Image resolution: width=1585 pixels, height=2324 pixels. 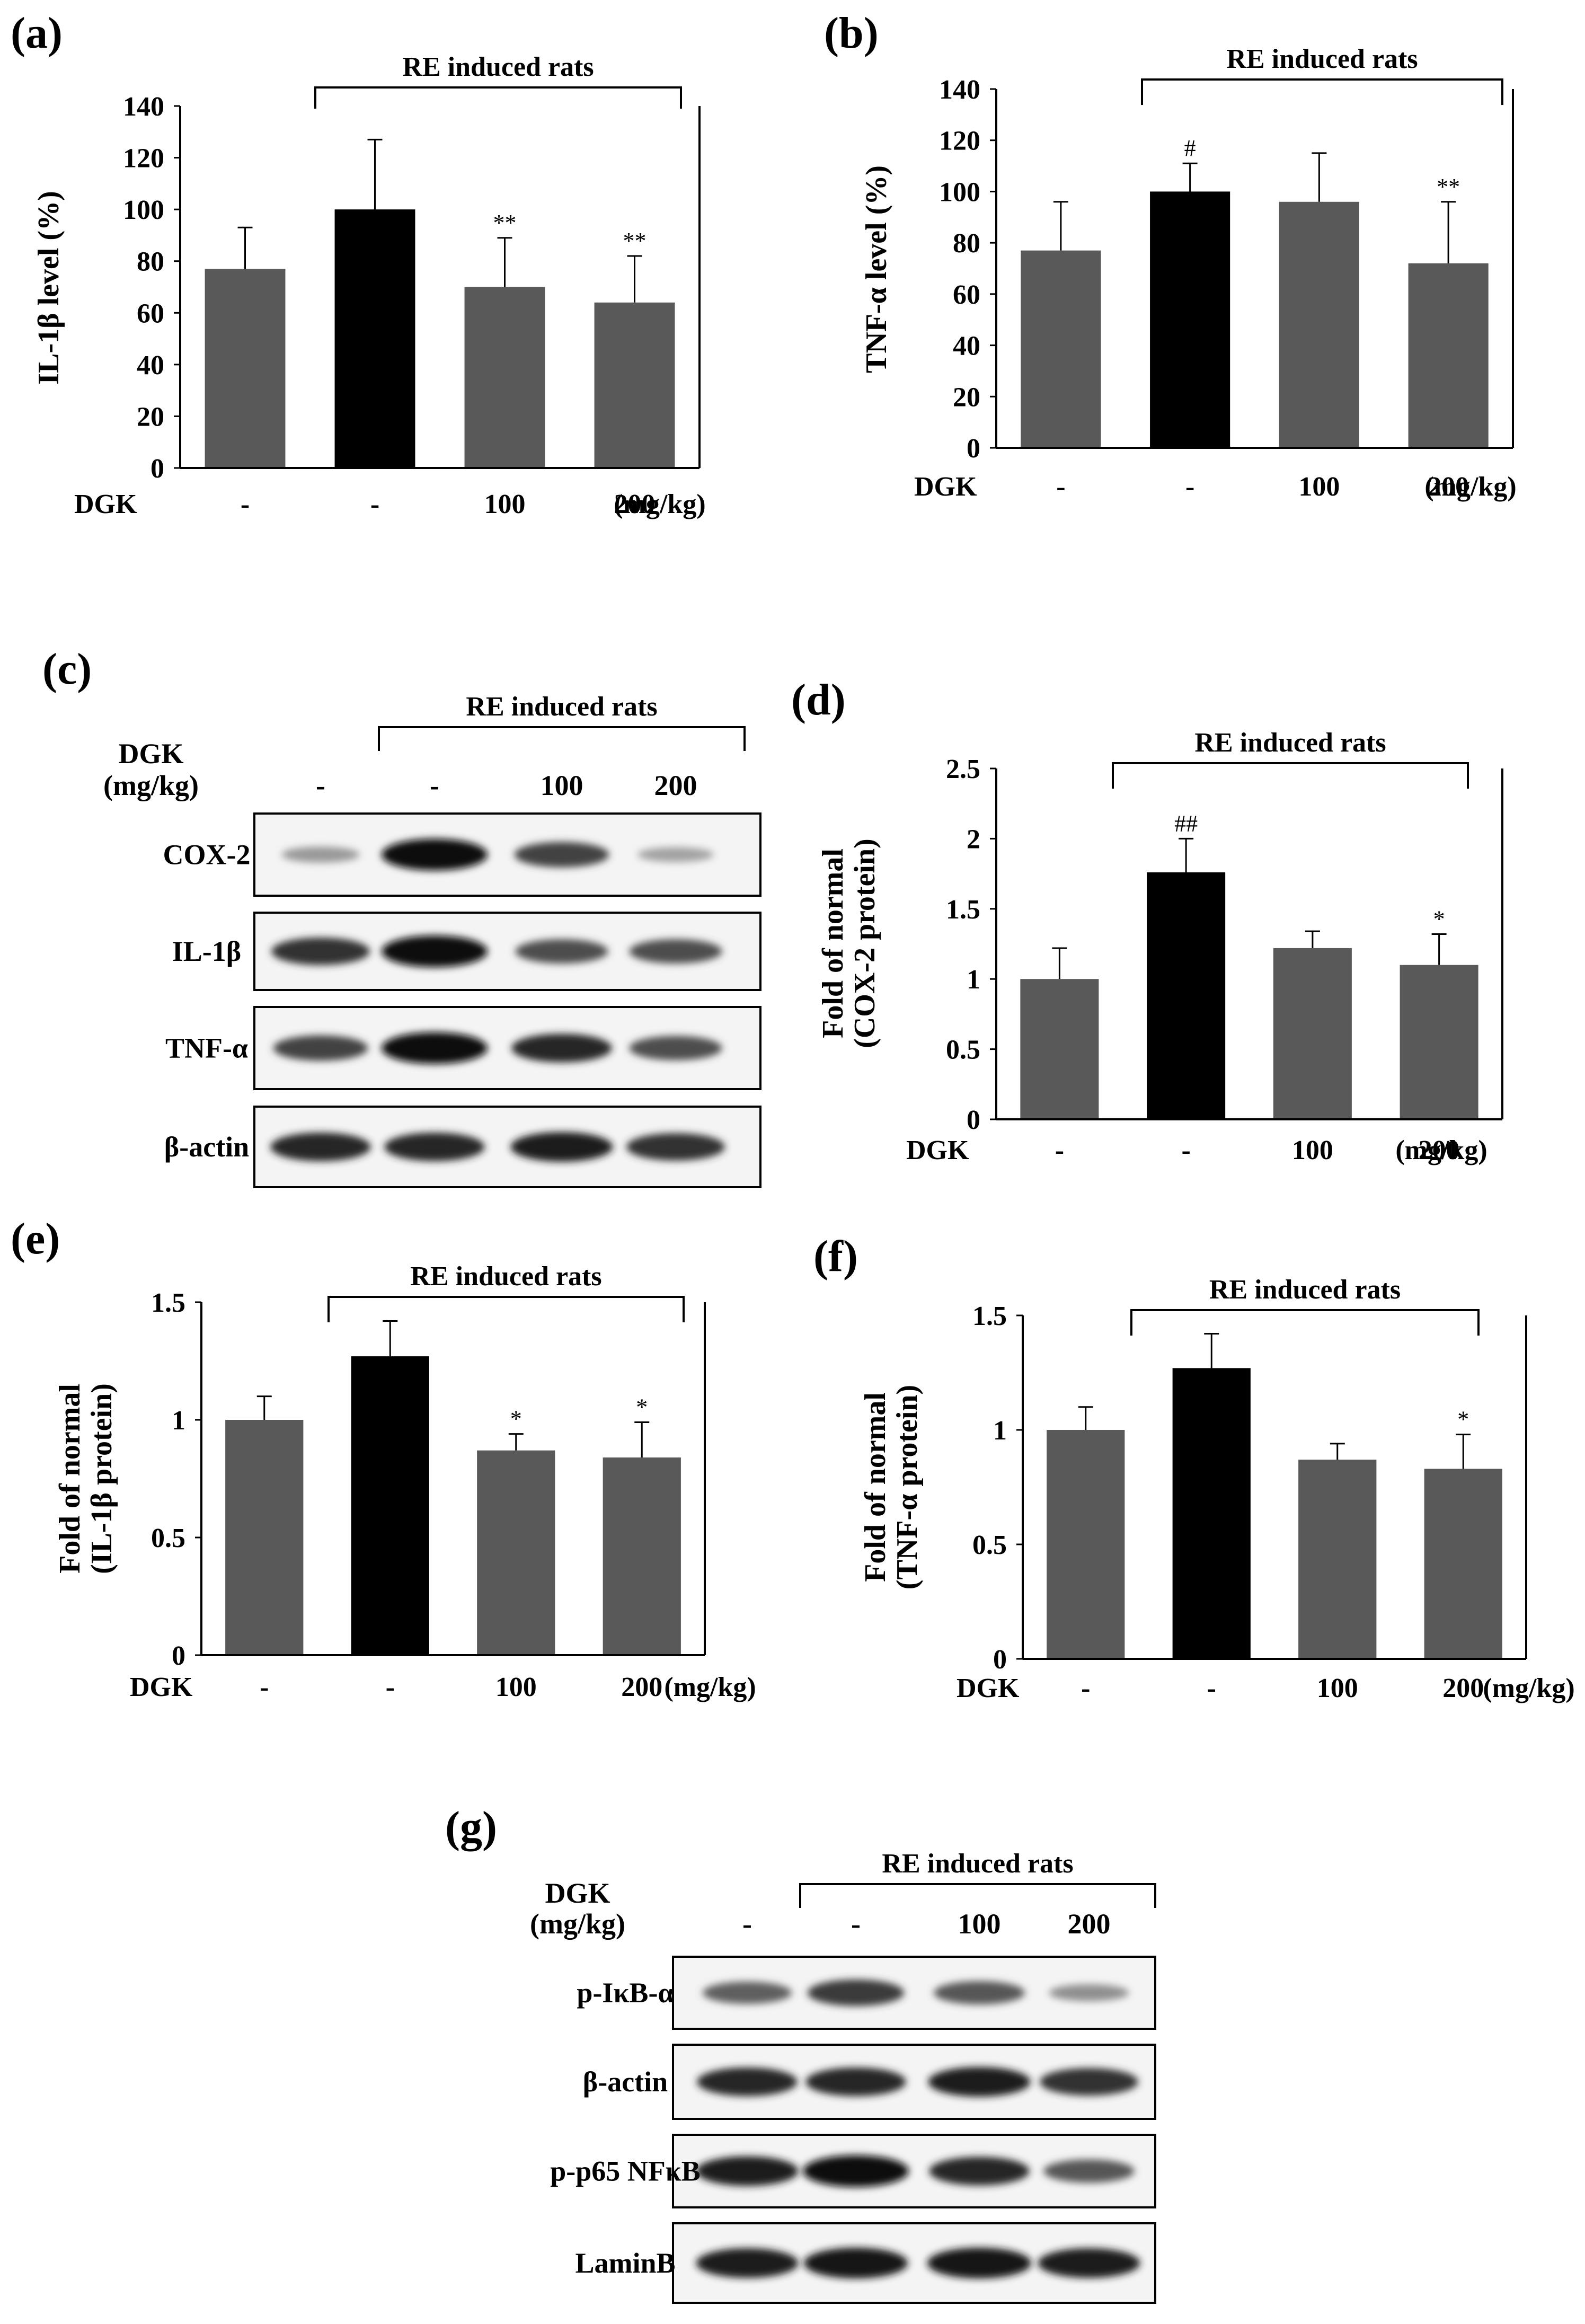 What do you see at coordinates (989, 1316) in the screenshot?
I see `y-tick-label: 1.5` at bounding box center [989, 1316].